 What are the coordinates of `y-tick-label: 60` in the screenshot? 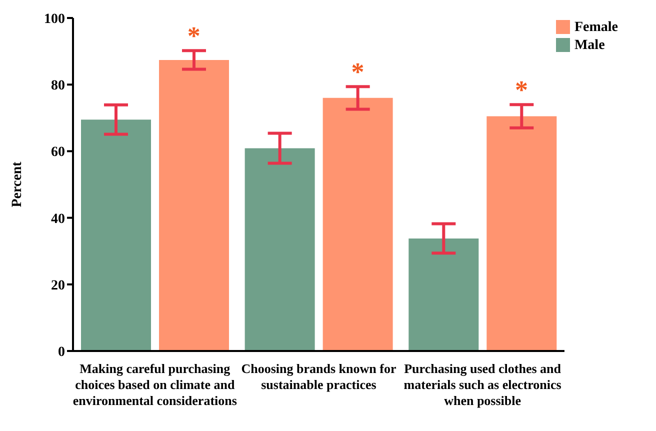 It's located at (58, 152).